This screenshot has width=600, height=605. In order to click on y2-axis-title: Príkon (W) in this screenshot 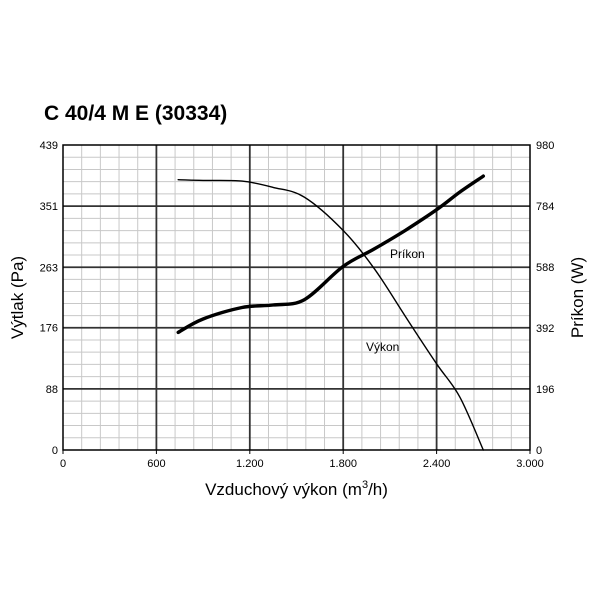, I will do `click(577, 297)`.